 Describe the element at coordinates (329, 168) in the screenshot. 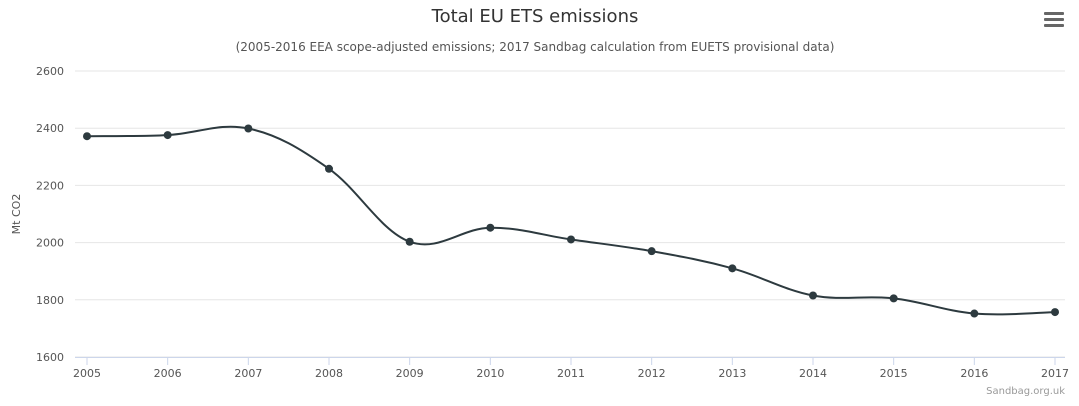

I see `data-point-2008` at that location.